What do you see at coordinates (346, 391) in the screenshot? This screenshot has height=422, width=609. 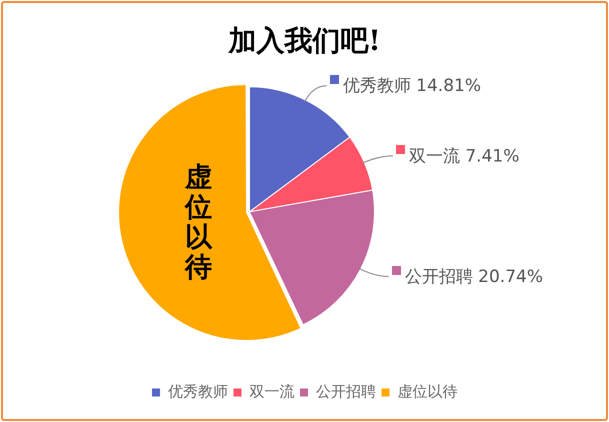 I see `legend-label: 公开招聘` at bounding box center [346, 391].